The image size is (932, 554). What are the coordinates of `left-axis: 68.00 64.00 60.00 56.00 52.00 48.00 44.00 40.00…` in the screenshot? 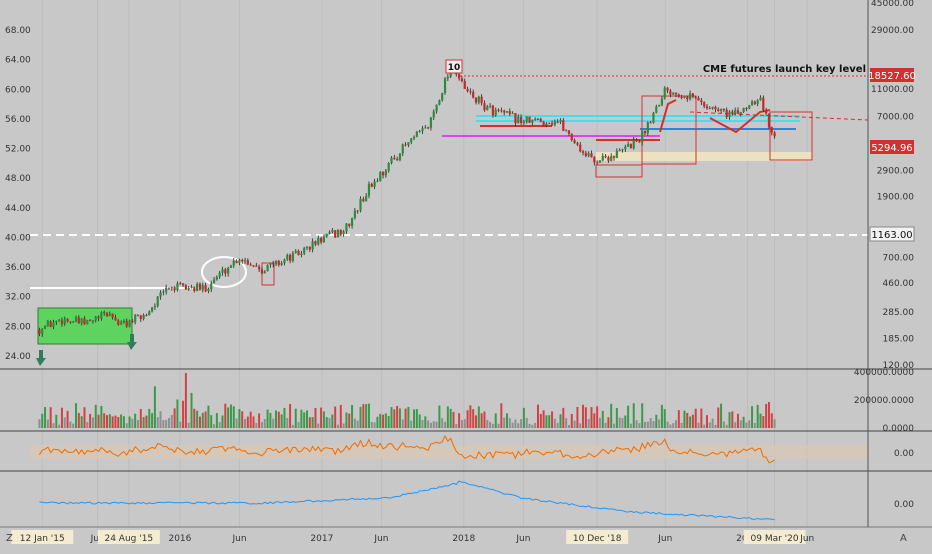 It's located at (18, 194).